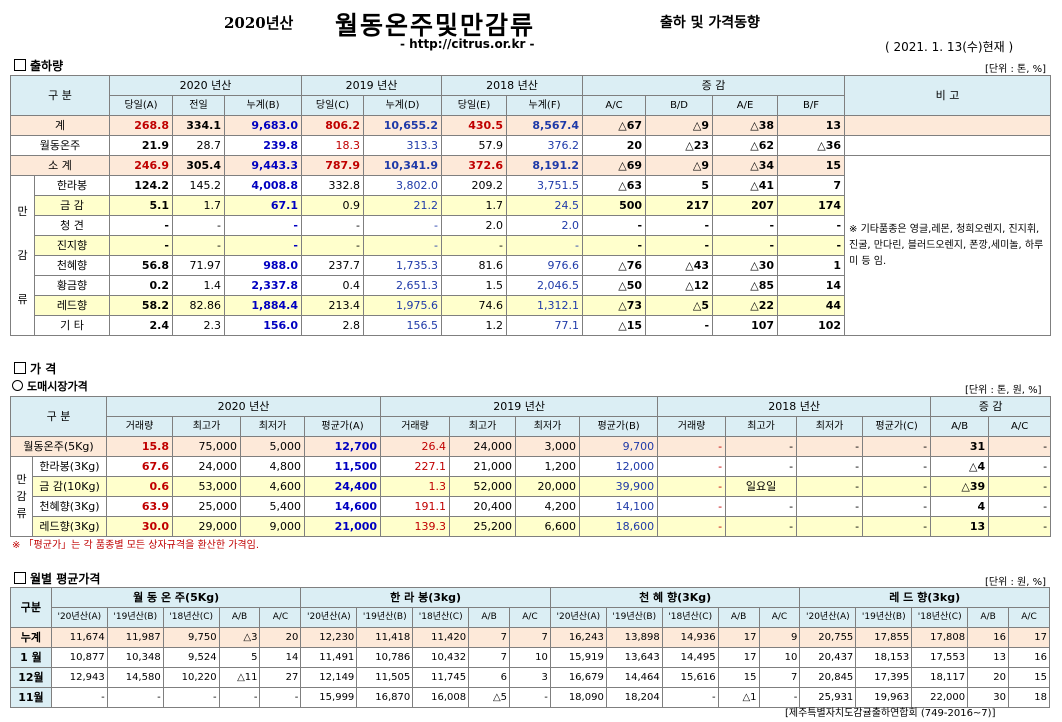 Image resolution: width=1062 pixels, height=722 pixels. Describe the element at coordinates (738, 697) in the screenshot. I see `value-cell: △1` at that location.